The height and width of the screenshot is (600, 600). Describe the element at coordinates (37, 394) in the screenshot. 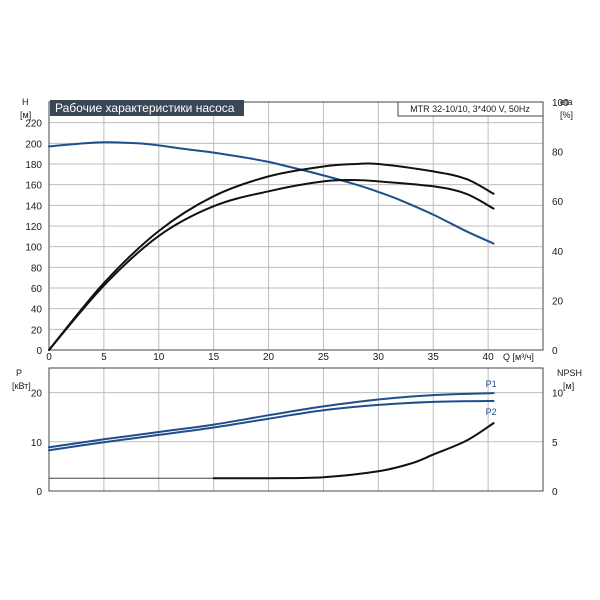

I see `p-tick-label: 20` at that location.